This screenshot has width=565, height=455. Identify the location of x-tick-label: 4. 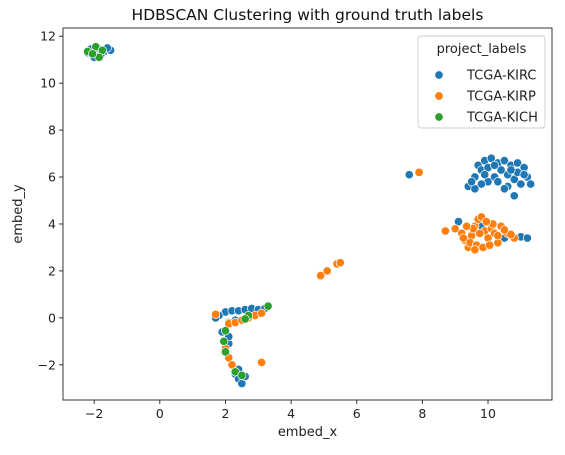
(291, 413).